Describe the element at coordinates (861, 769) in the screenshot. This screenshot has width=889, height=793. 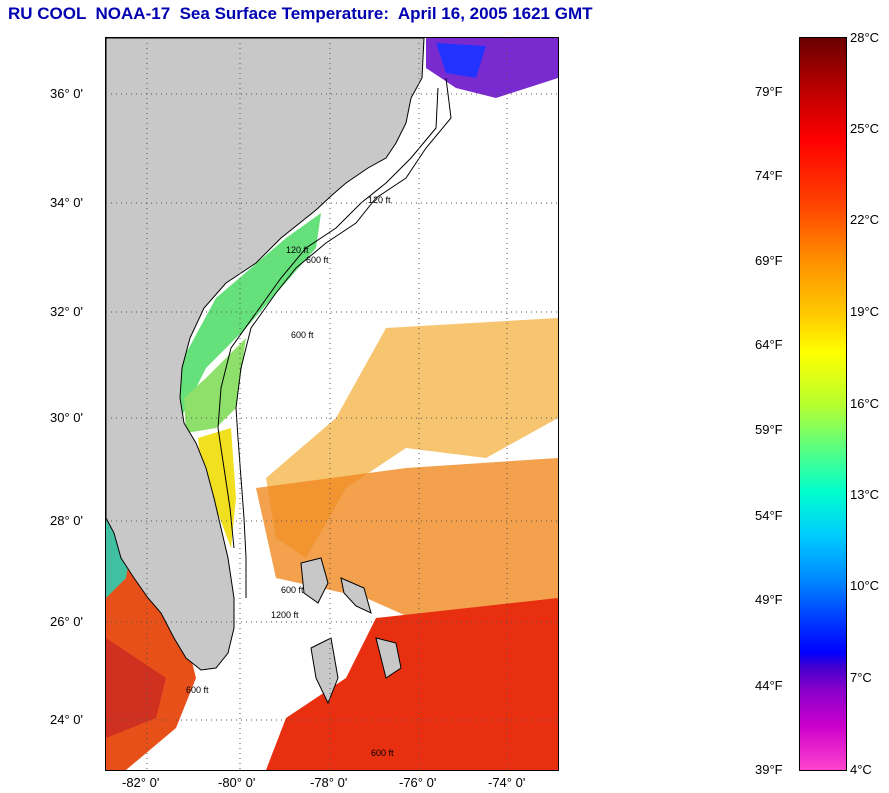
I see `colorbar-c-label: 4°C` at that location.